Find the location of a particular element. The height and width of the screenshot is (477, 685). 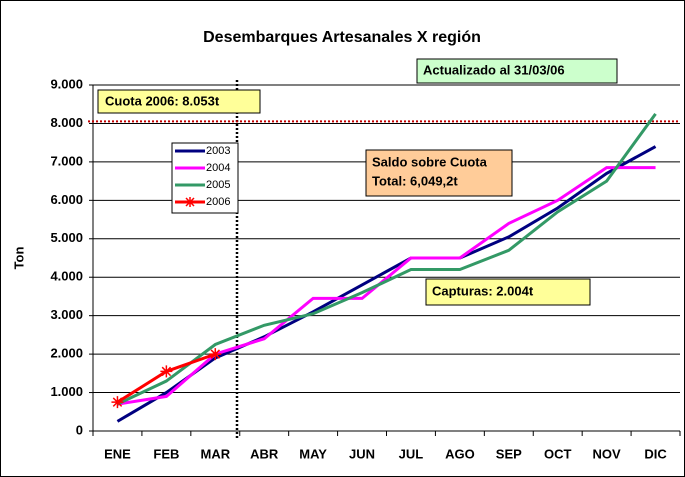

quota-box is located at coordinates (179, 101).